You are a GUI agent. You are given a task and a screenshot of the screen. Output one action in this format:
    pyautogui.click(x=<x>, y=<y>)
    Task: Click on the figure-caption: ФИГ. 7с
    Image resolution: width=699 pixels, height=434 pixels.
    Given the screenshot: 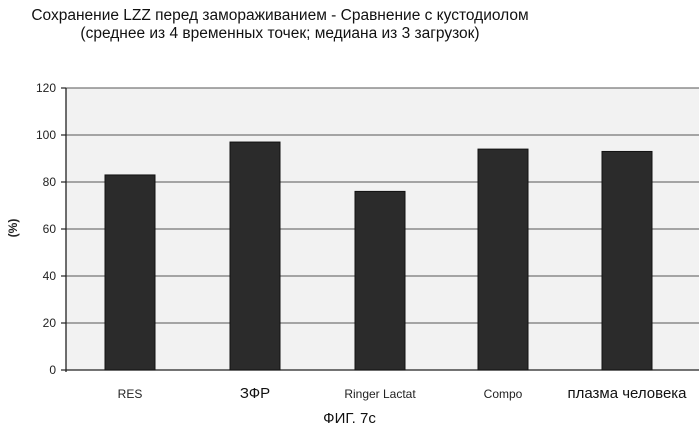 What is the action you would take?
    pyautogui.click(x=349, y=418)
    